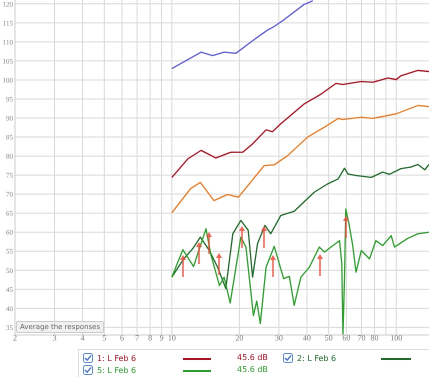 Image resolution: width=429 pixels, height=377 pixels. What do you see at coordinates (239, 338) in the screenshot?
I see `x-tick-label: 20` at bounding box center [239, 338].